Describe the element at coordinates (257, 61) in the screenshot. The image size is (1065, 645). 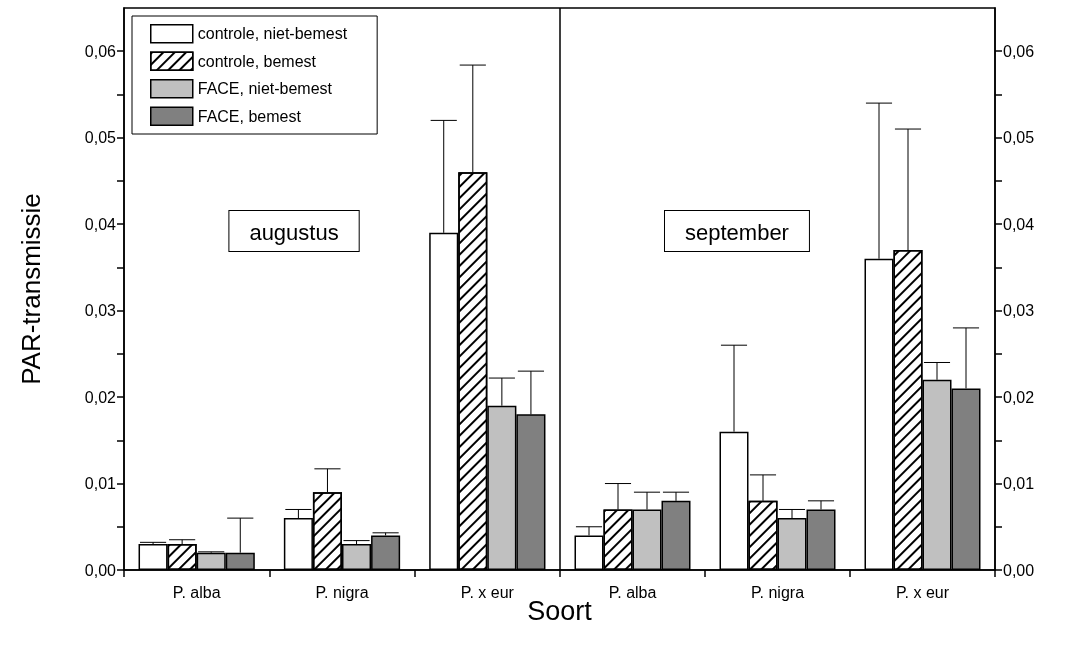
I see `legend-label: controle, bemest` at that location.